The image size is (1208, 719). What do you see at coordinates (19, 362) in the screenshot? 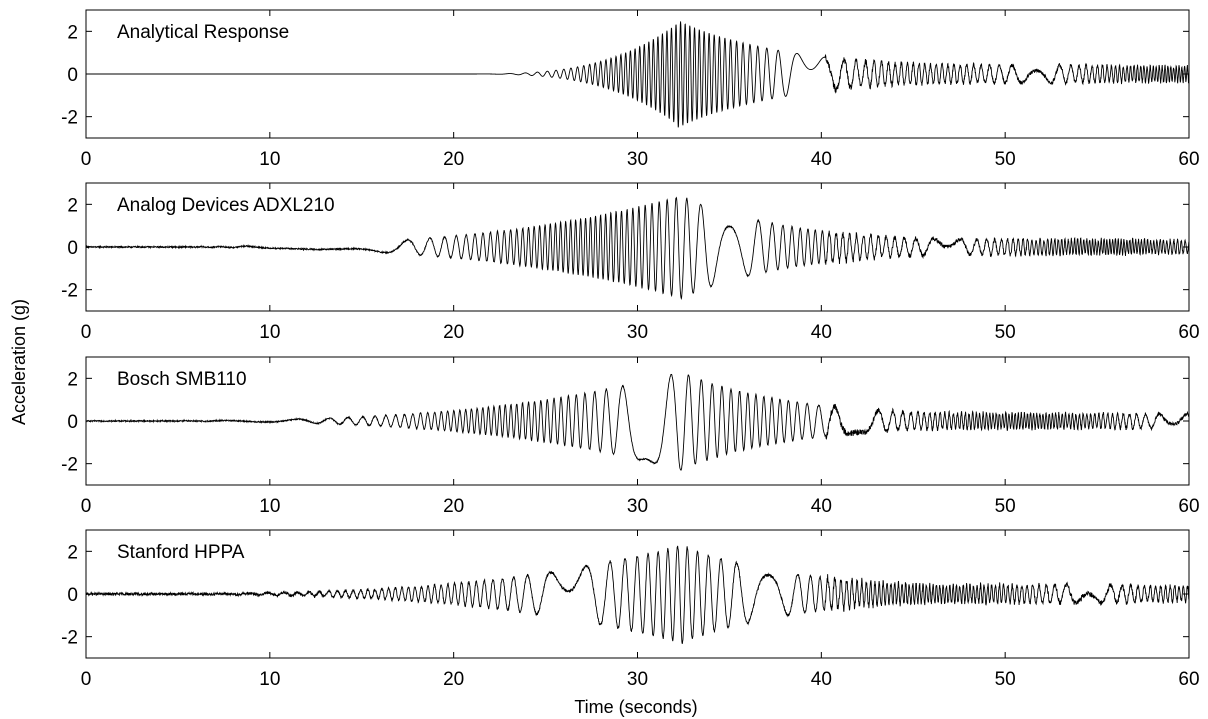
I see `y-axis-label: Acceleration (g)` at bounding box center [19, 362].